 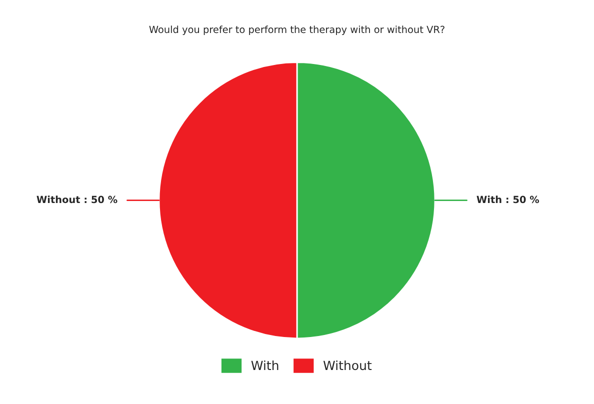 What do you see at coordinates (77, 200) in the screenshot?
I see `data-label: Without : 50 %` at bounding box center [77, 200].